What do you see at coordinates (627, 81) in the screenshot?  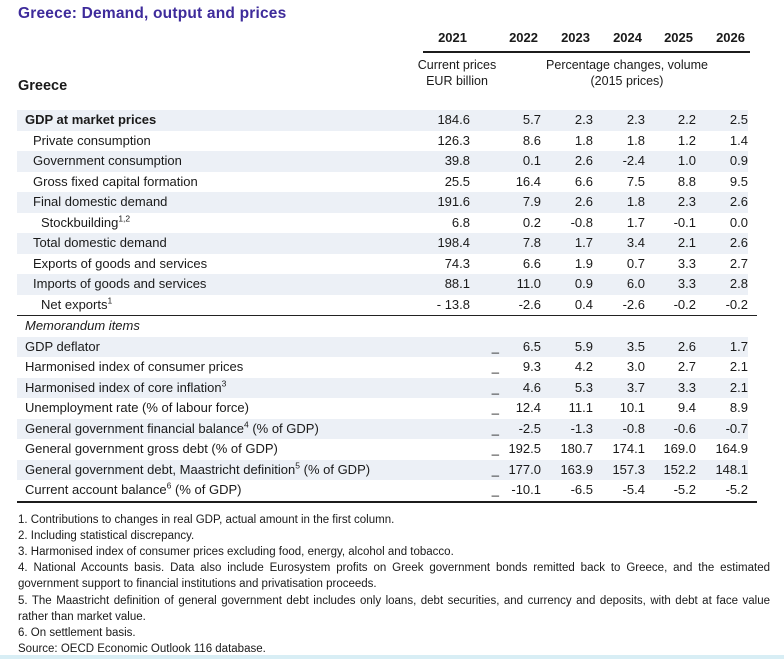 I see `percentage-changes-line2: (2015 prices)` at bounding box center [627, 81].